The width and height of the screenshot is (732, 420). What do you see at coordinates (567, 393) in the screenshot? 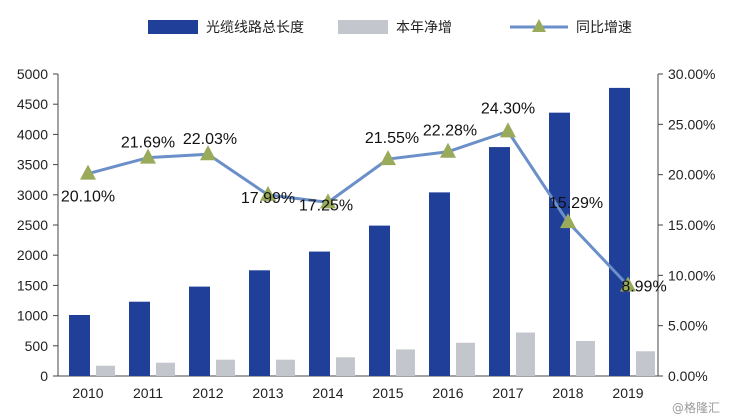
I see `x-tick-label: 2018` at bounding box center [567, 393].